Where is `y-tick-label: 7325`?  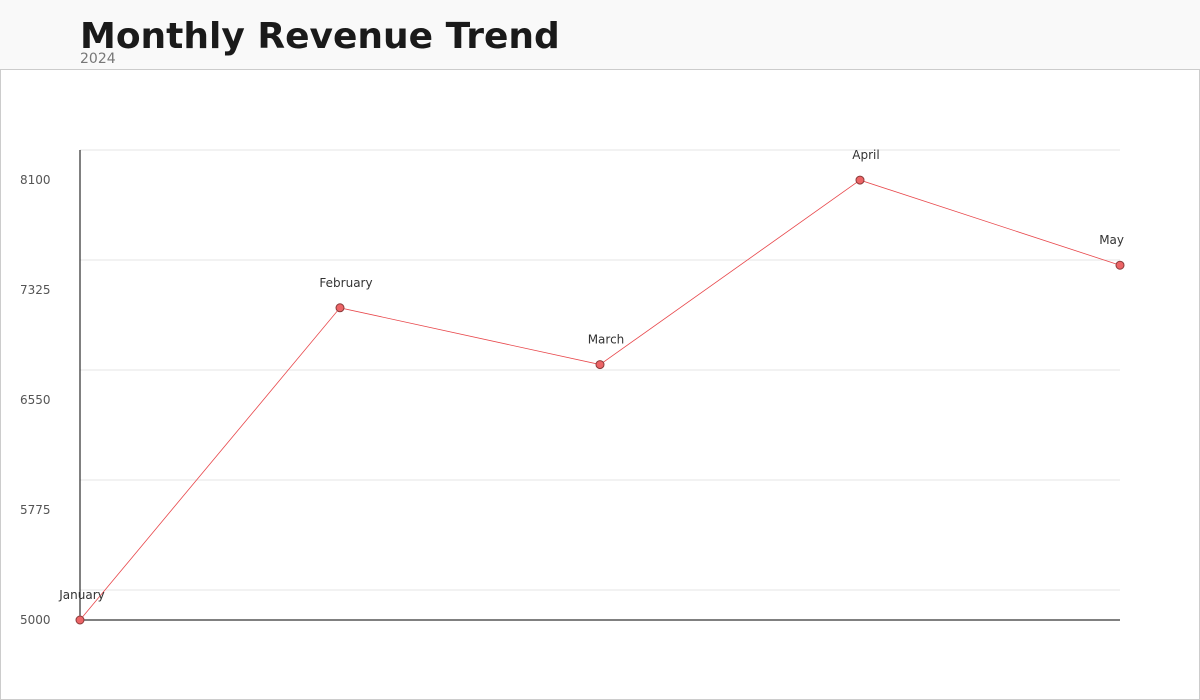
y-tick-label: 7325 is located at coordinates (35, 290).